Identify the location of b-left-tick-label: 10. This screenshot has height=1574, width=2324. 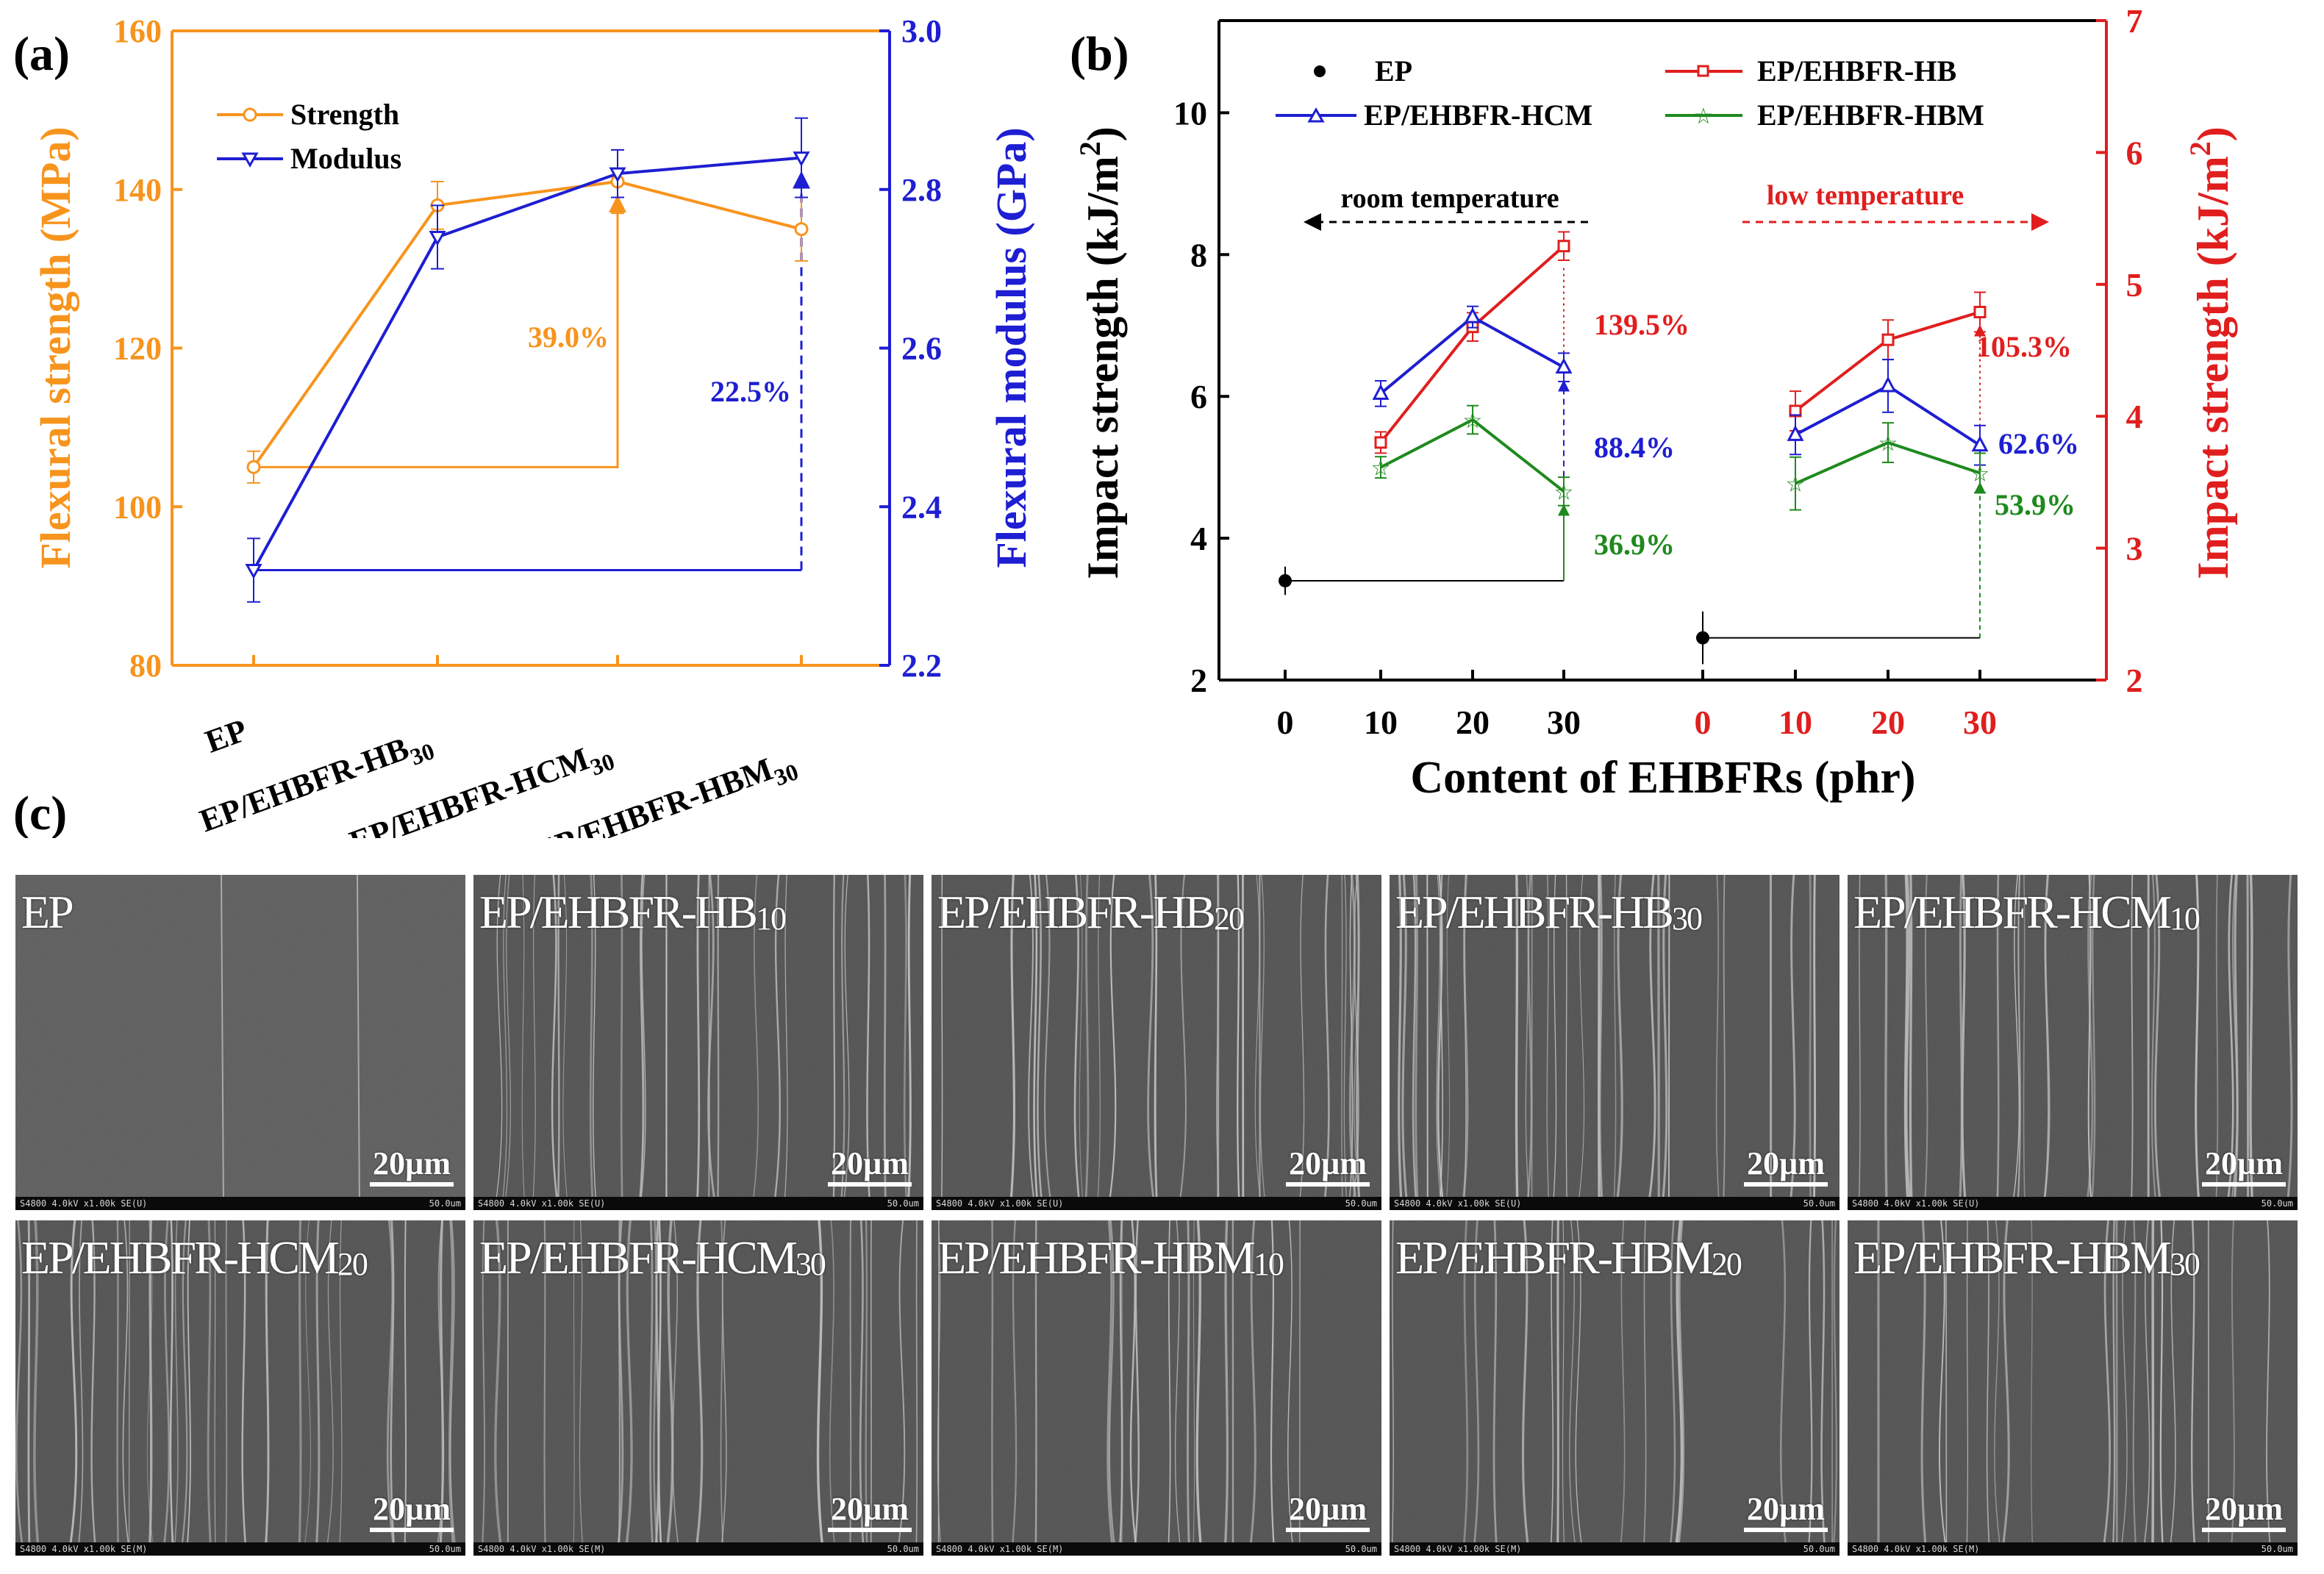
(1190, 113).